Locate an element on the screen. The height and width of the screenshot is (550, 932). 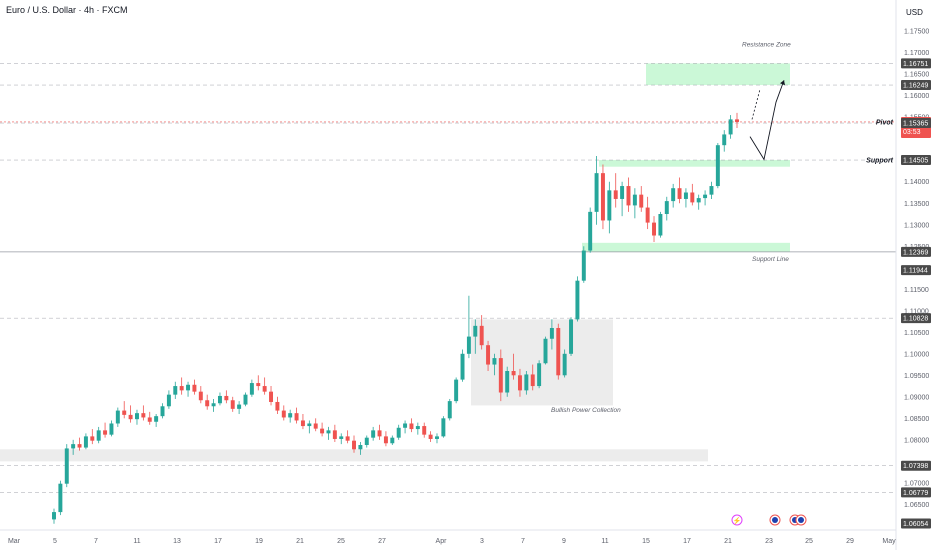
y-tick-label: 1.08000 is located at coordinates (916, 440).